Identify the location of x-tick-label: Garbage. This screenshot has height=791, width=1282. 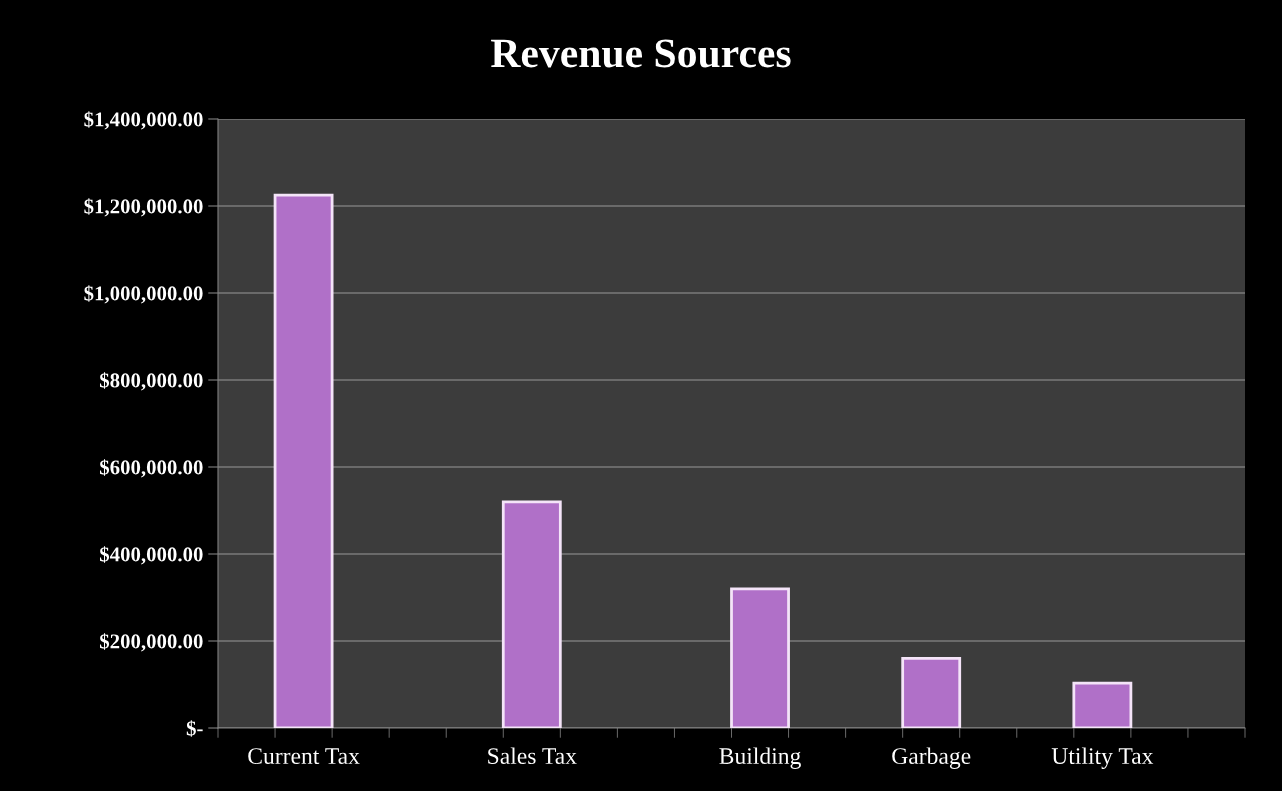
(931, 758).